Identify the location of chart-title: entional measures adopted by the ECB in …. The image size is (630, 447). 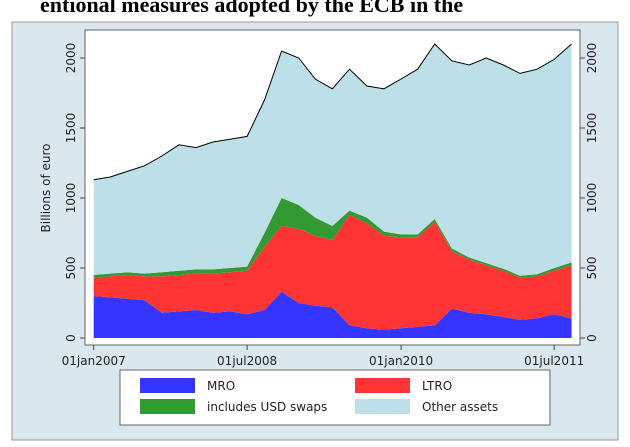
(251, 8).